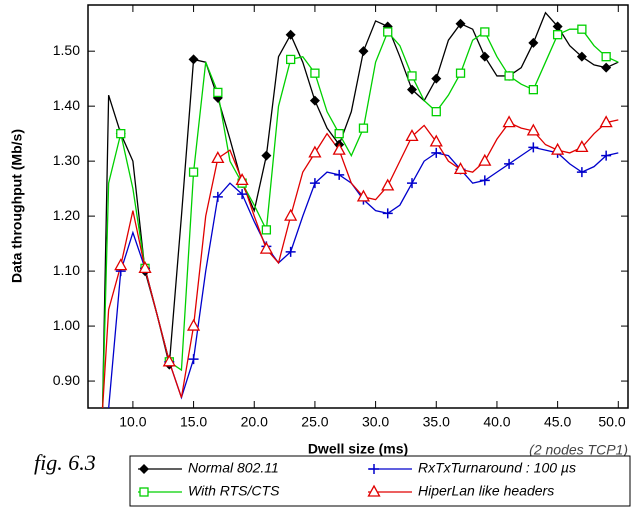  What do you see at coordinates (66, 160) in the screenshot?
I see `y-tick-label: 1.30` at bounding box center [66, 160].